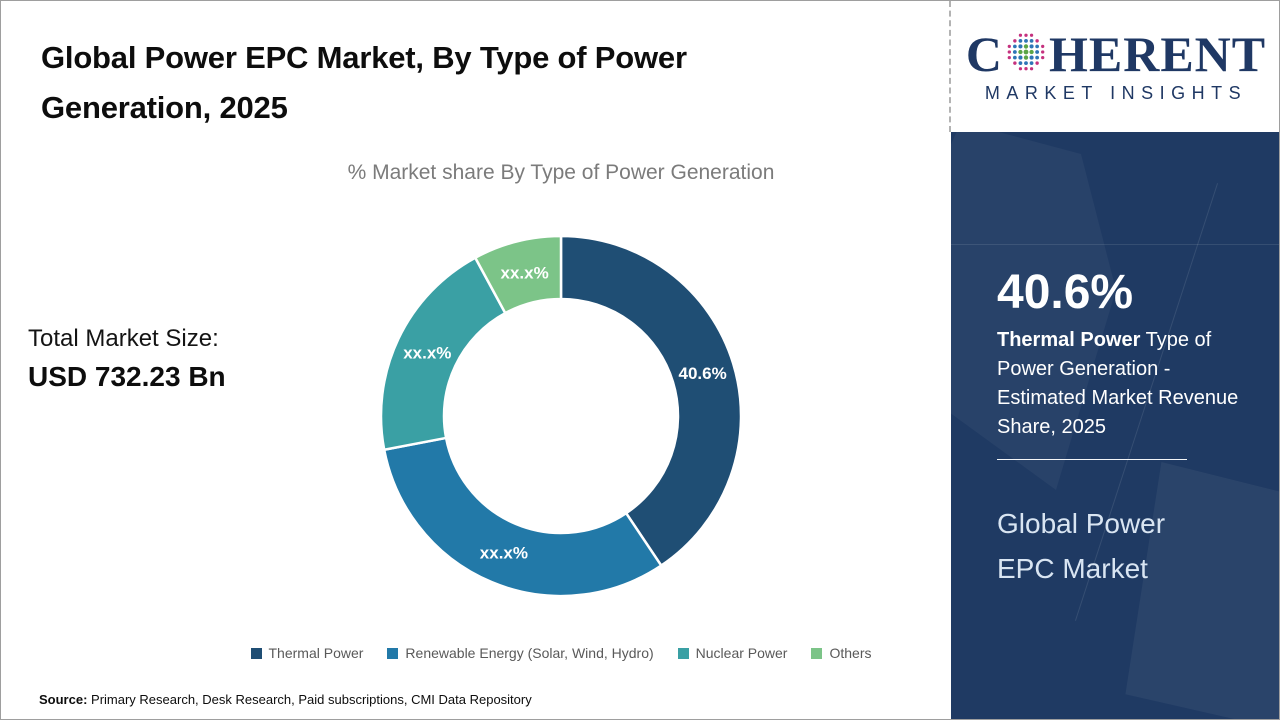 This screenshot has width=1280, height=720. I want to click on map-texture-line, so click(1115, 244).